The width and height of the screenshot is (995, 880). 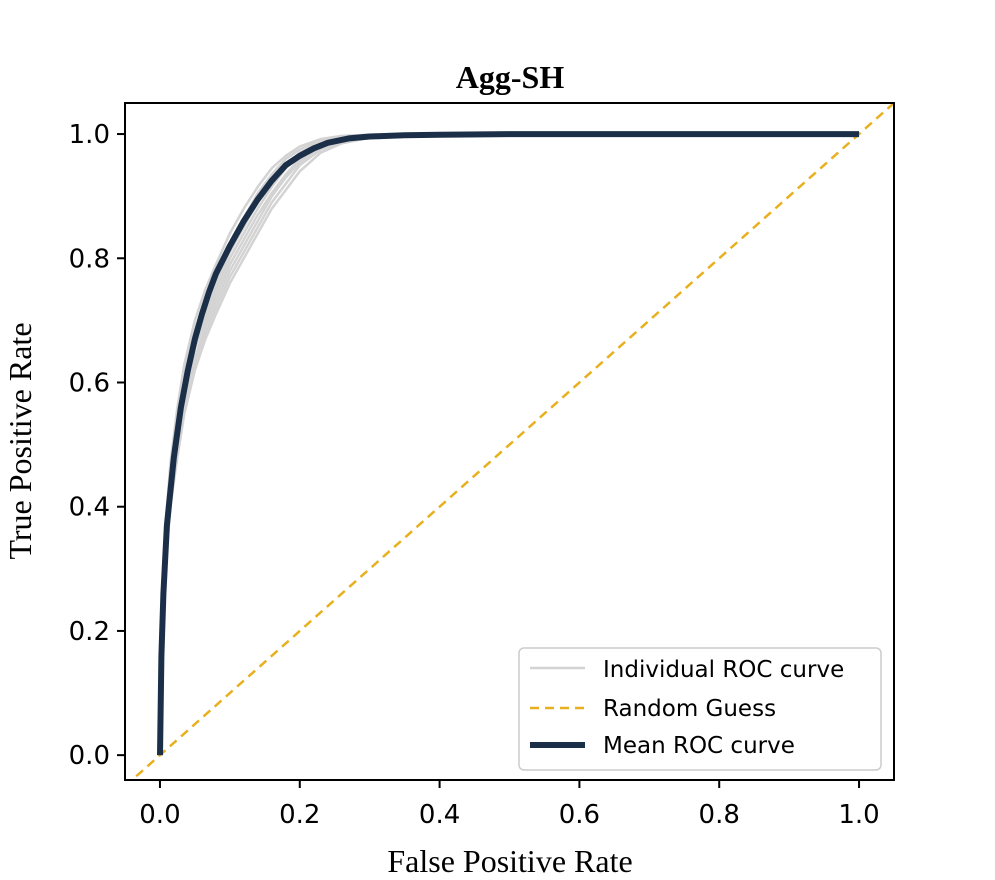 What do you see at coordinates (89, 259) in the screenshot?
I see `y-tick-label: 0.8` at bounding box center [89, 259].